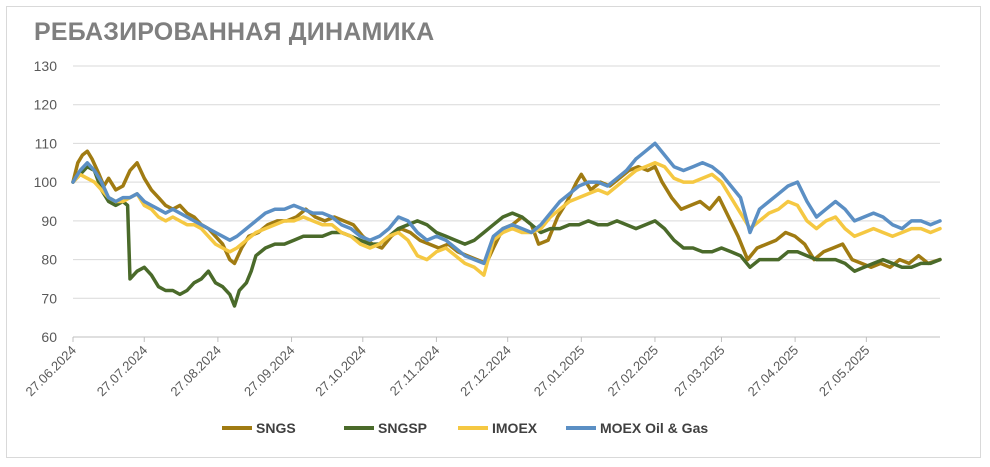  Describe the element at coordinates (699, 371) in the screenshot. I see `x-tick-label: 27.03.2025` at that location.